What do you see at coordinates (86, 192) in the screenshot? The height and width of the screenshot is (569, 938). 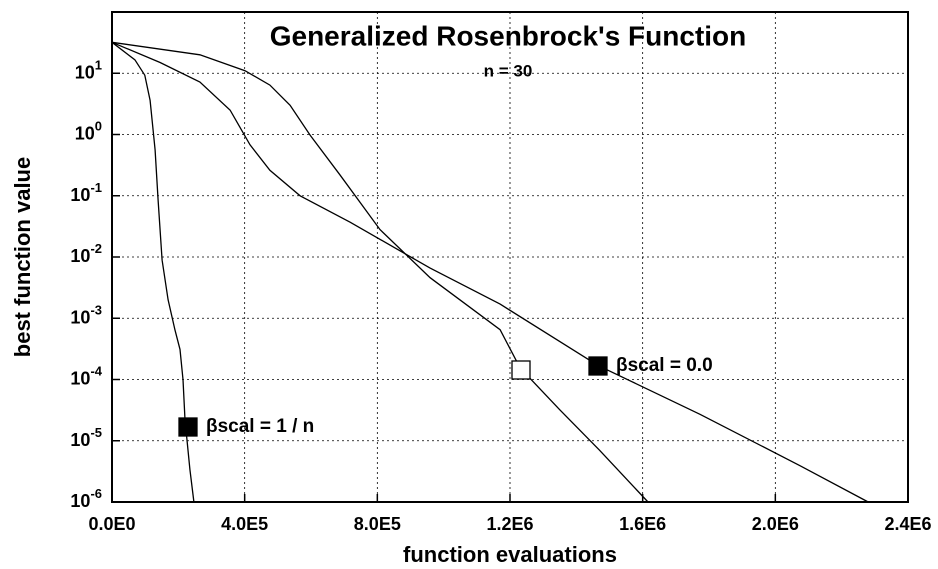 I see `y-tick-label: 10⁻¹` at bounding box center [86, 192].